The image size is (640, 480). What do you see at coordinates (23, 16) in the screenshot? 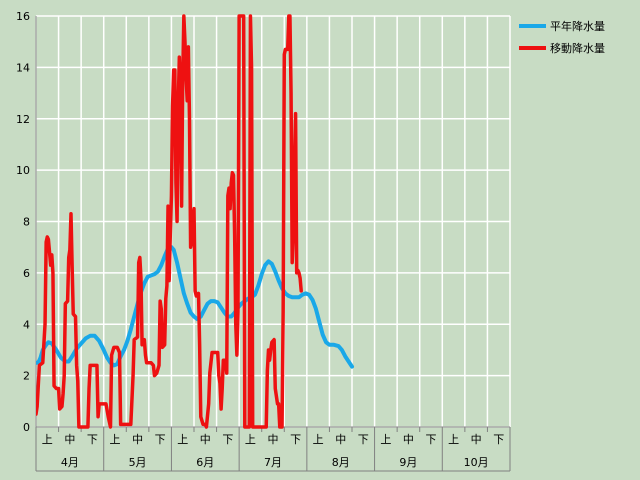
I see `y-tick-label: 16` at bounding box center [23, 16].